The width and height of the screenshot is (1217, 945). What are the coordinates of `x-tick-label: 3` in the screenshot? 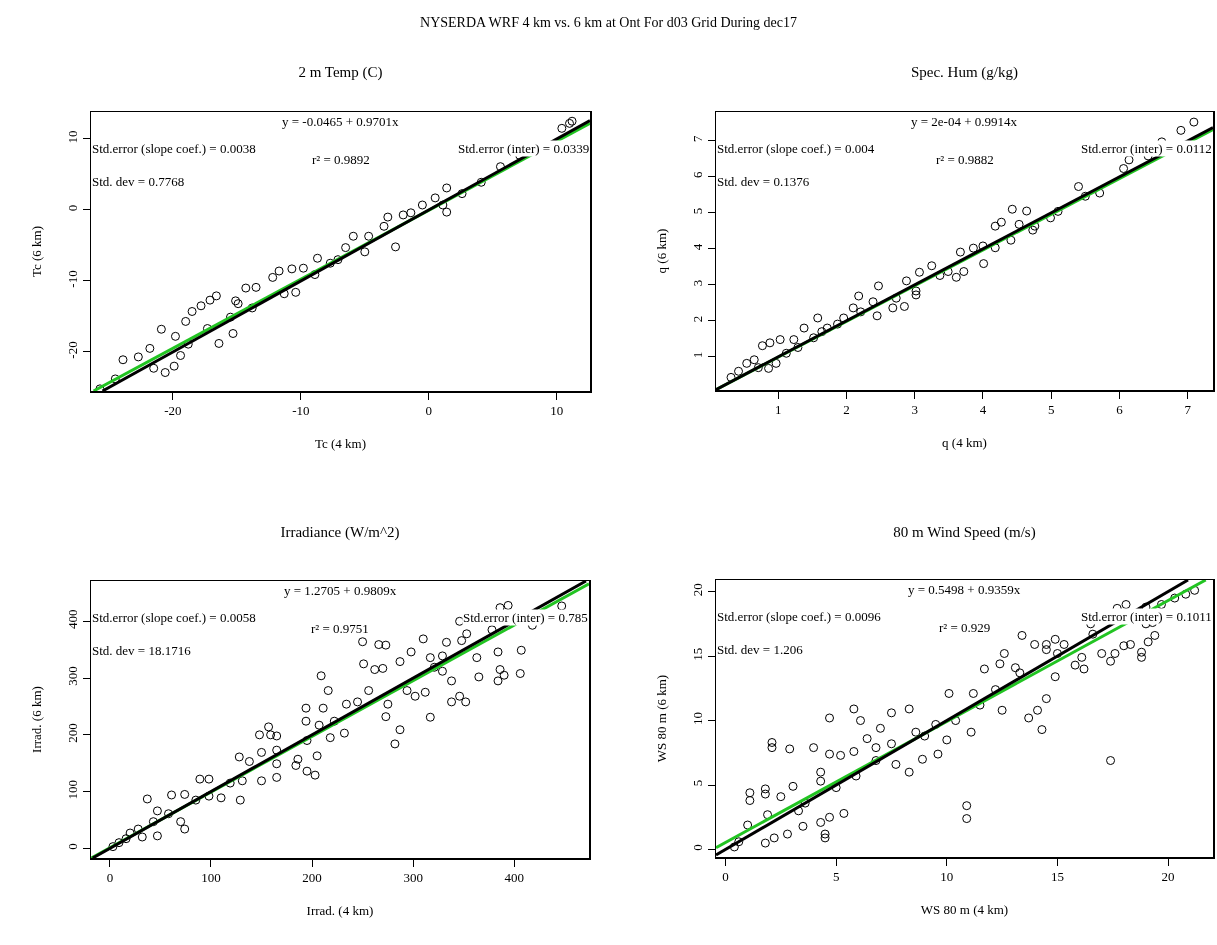 It's located at (914, 410).